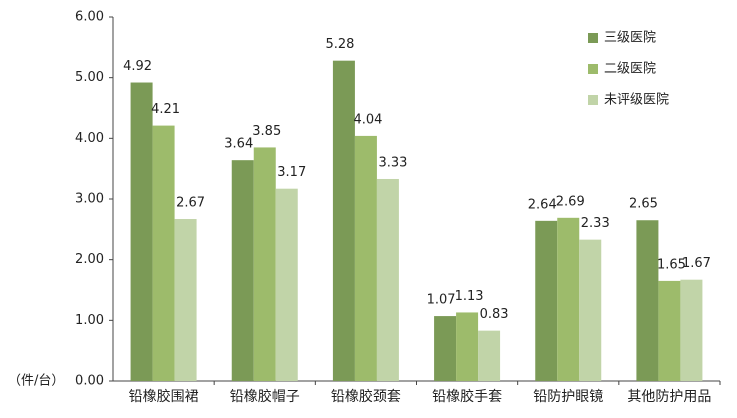 This screenshot has height=418, width=737. What do you see at coordinates (366, 396) in the screenshot?
I see `x-tick-label: 铅橡胶颈套` at bounding box center [366, 396].